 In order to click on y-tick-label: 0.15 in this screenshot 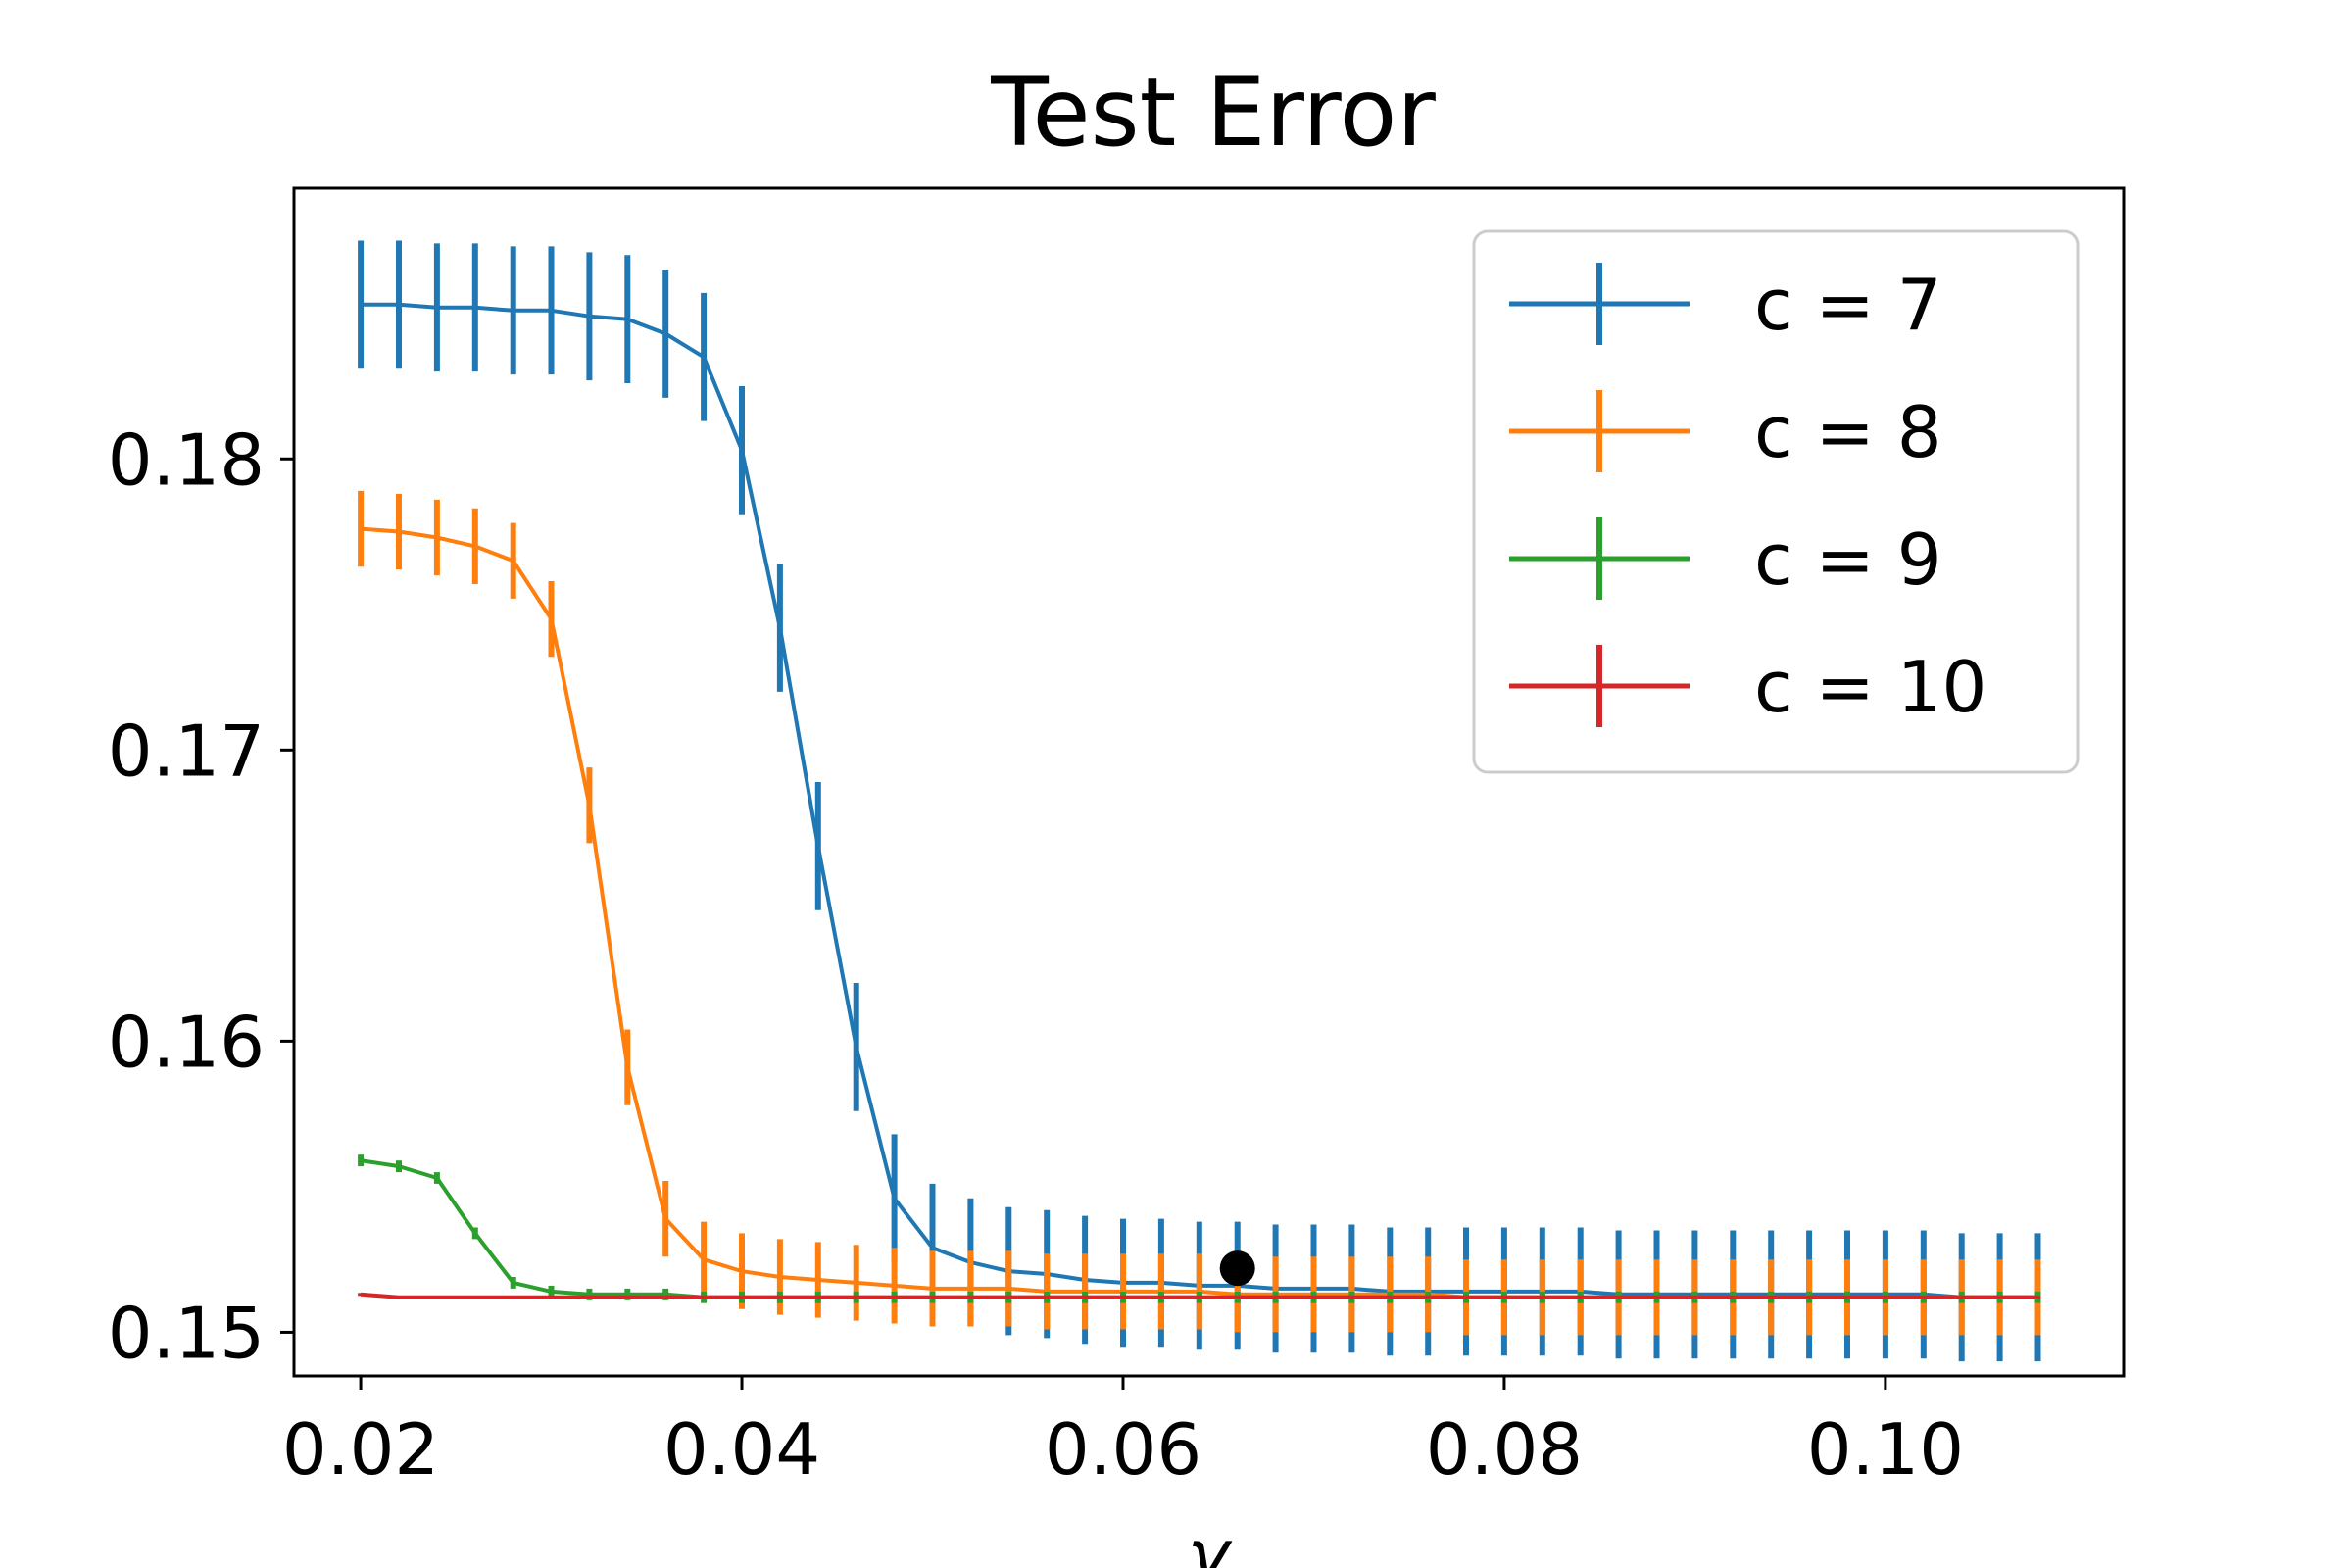, I will do `click(186, 1333)`.